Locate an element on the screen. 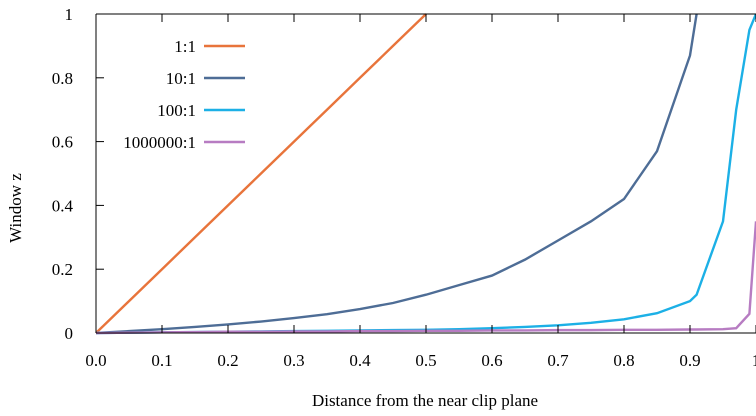 The image size is (756, 416). x-tick-label: 0.8 is located at coordinates (623, 360).